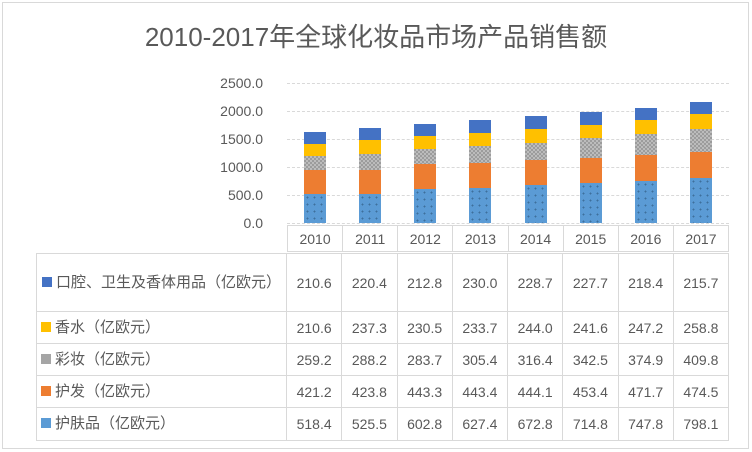  What do you see at coordinates (591, 391) in the screenshot?
I see `table-value-cell: 453.4` at bounding box center [591, 391].